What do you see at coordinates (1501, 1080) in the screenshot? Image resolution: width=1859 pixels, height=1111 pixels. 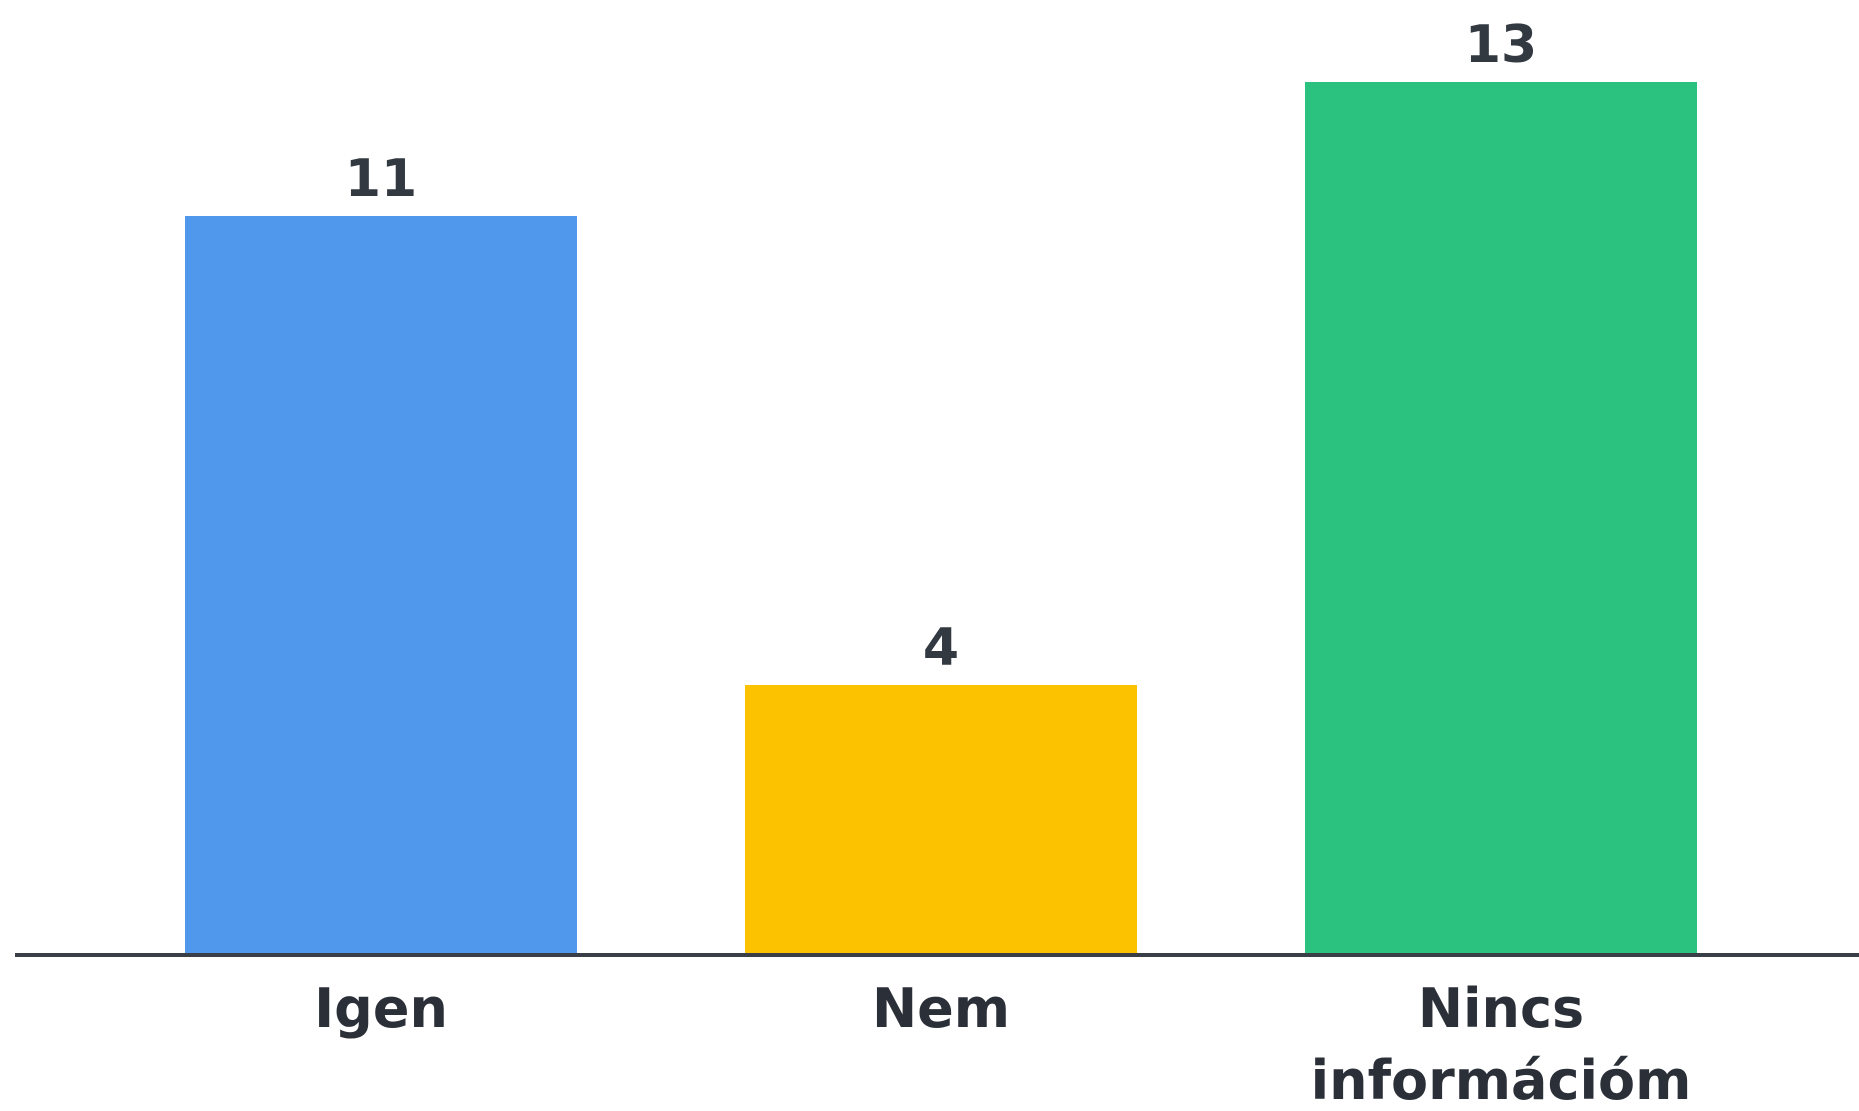 I see `category-label-line: információm` at bounding box center [1501, 1080].